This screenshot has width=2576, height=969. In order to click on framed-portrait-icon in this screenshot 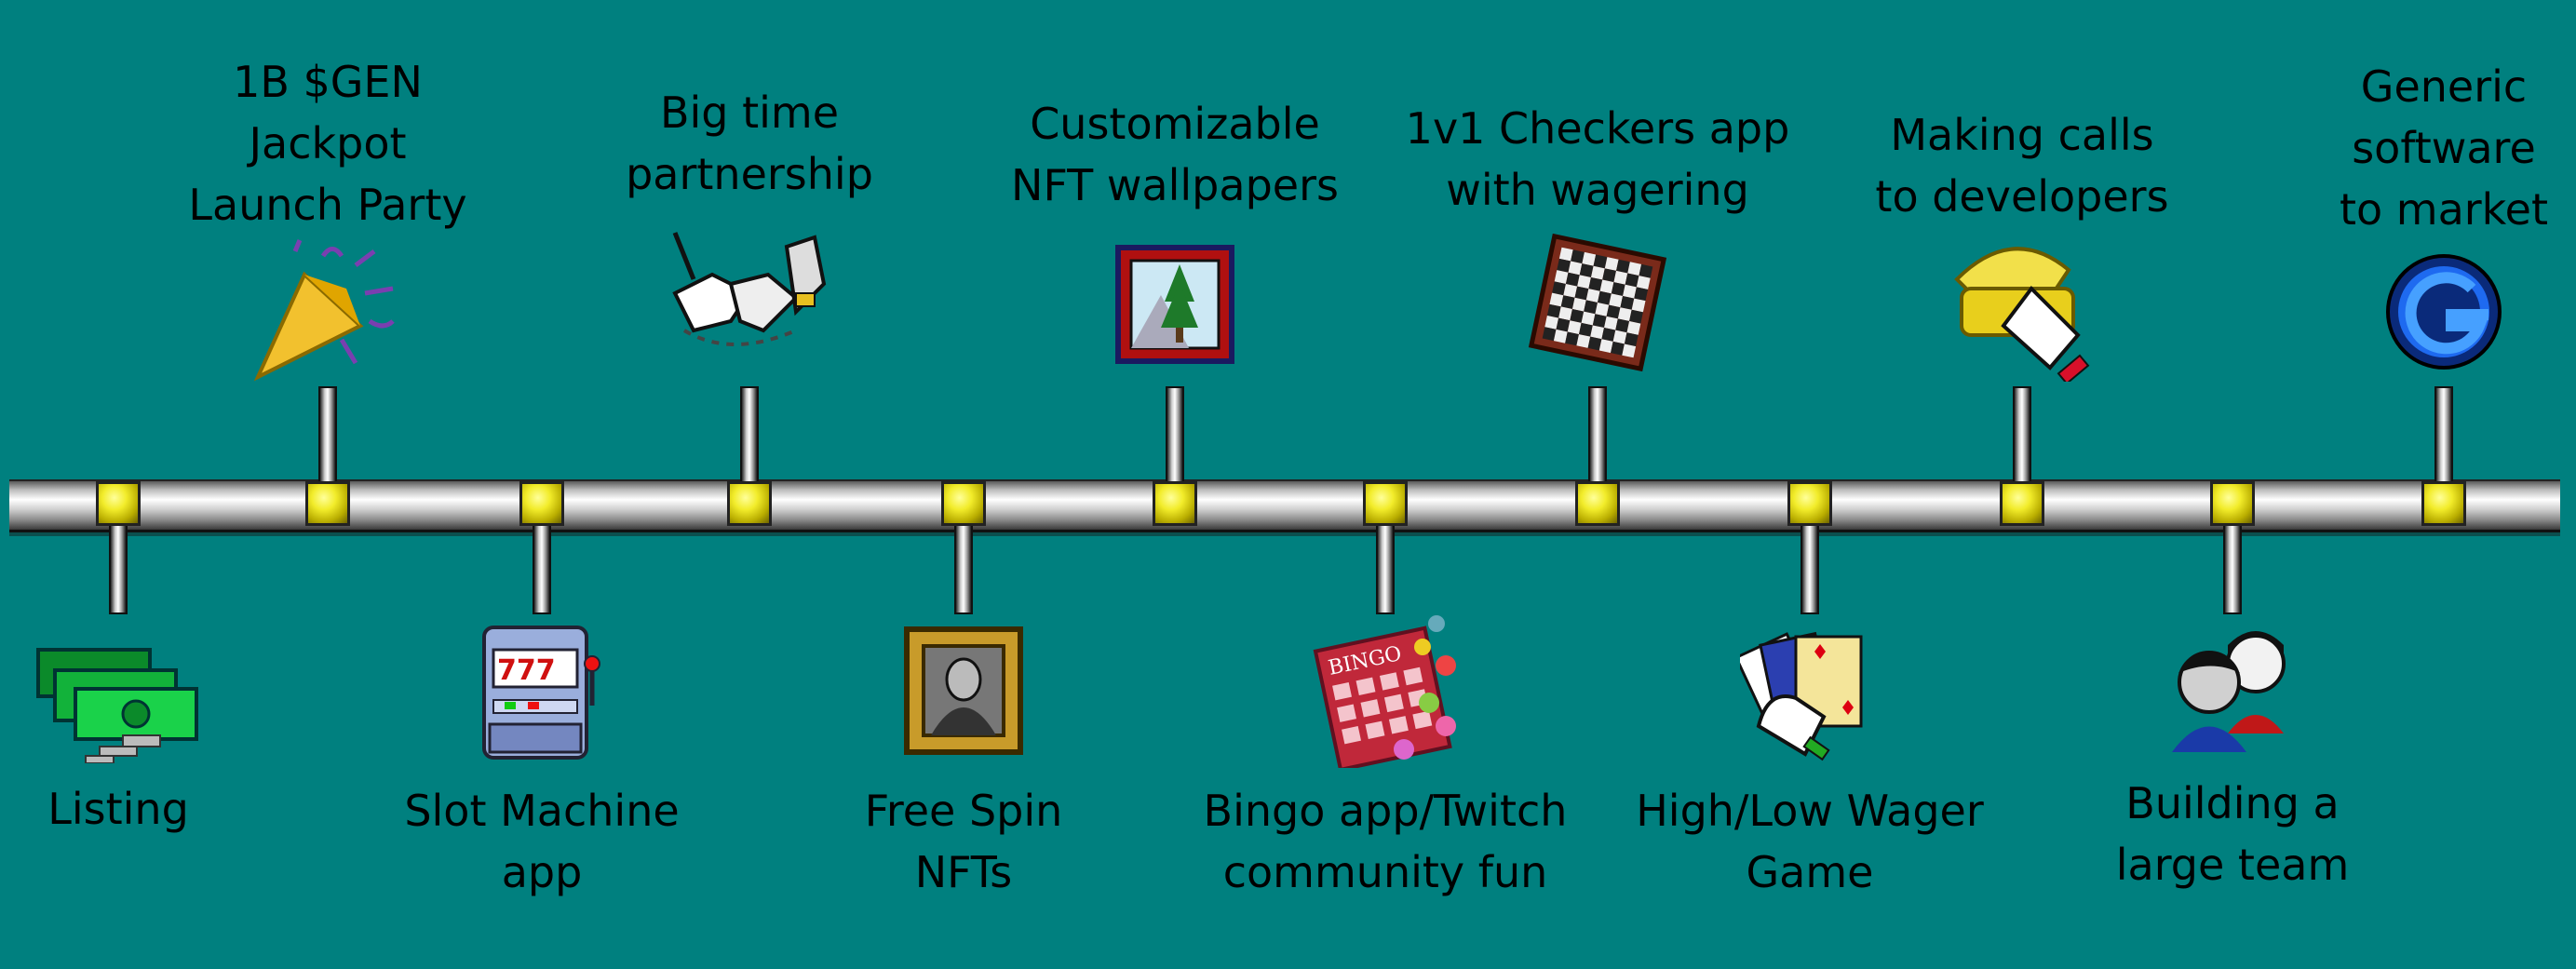, I will do `click(963, 693)`.